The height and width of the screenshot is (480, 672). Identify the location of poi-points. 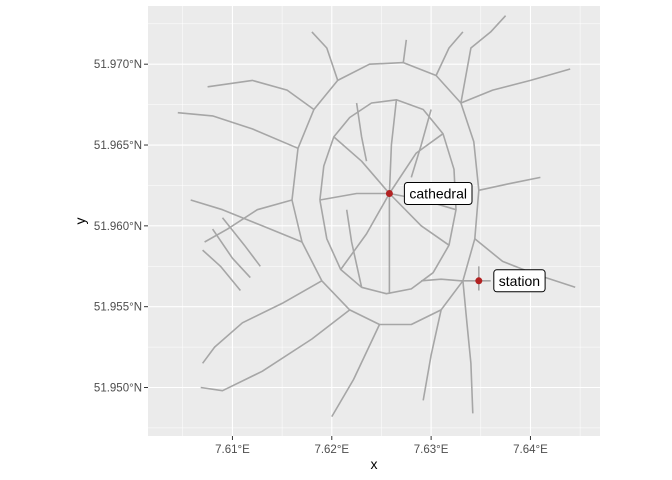
(434, 237).